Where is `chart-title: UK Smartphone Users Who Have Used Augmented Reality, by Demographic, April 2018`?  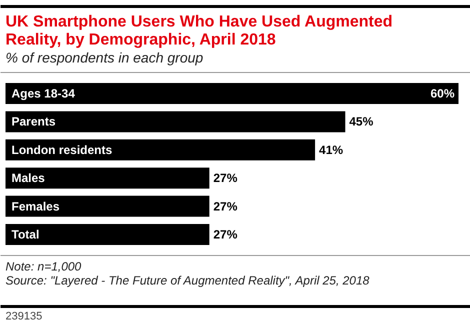
chart-title: UK Smartphone Users Who Have Used Augmented Reality, by Demographic, April 2018 is located at coordinates (199, 31).